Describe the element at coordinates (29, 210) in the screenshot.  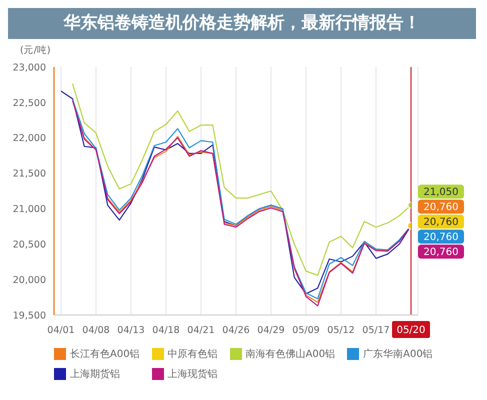
I see `y-tick-label: 21,000` at that location.